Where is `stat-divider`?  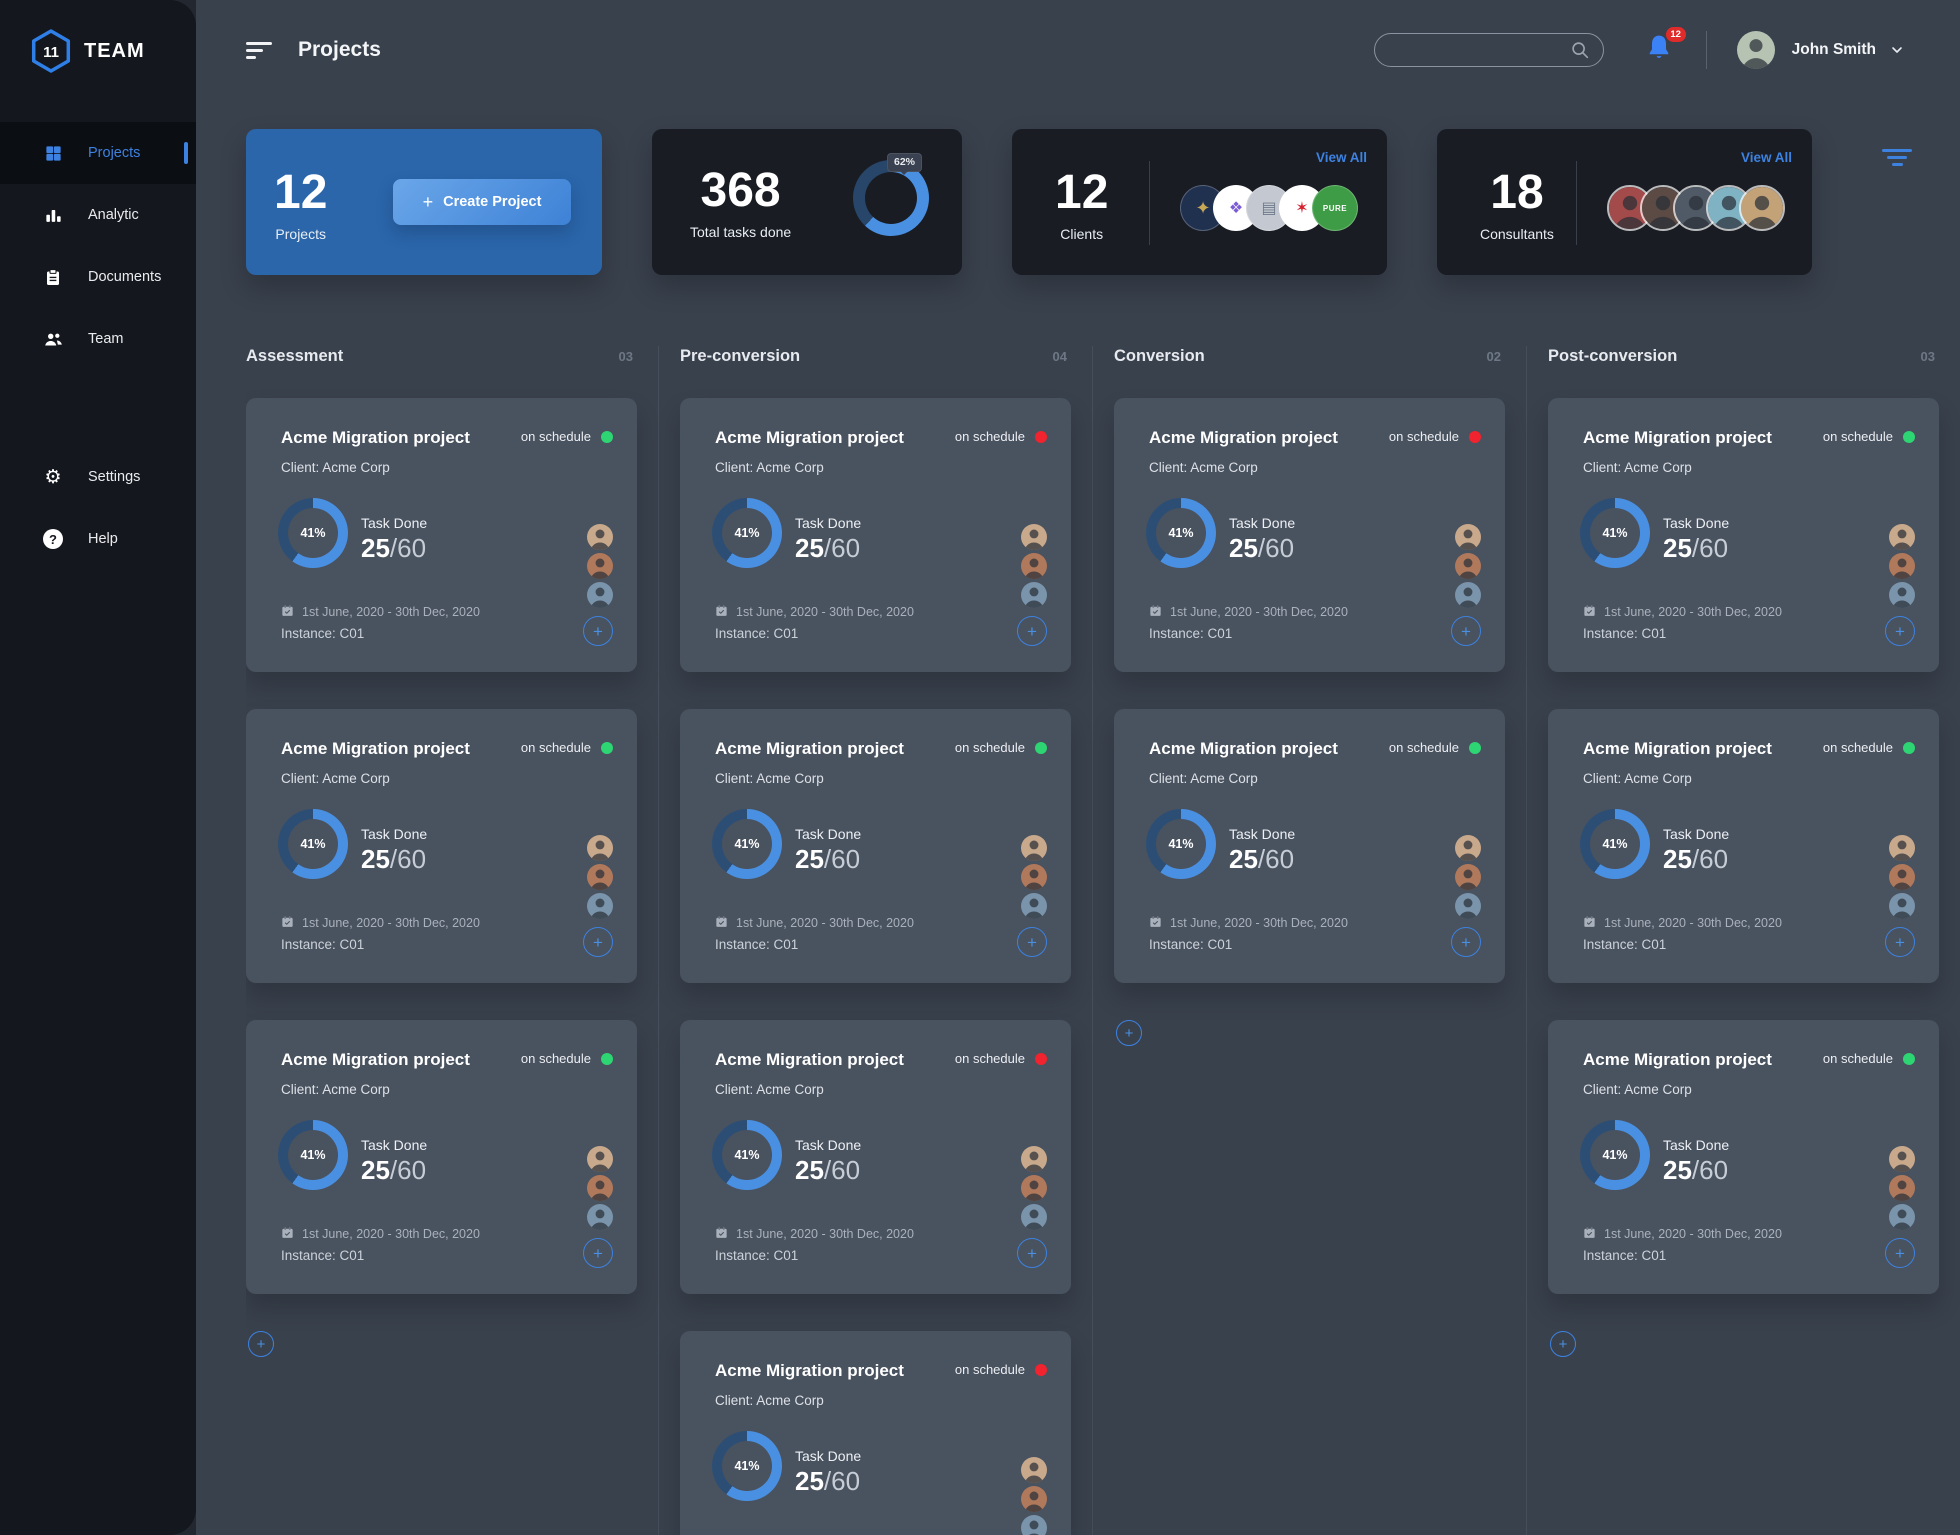 stat-divider is located at coordinates (1149, 203).